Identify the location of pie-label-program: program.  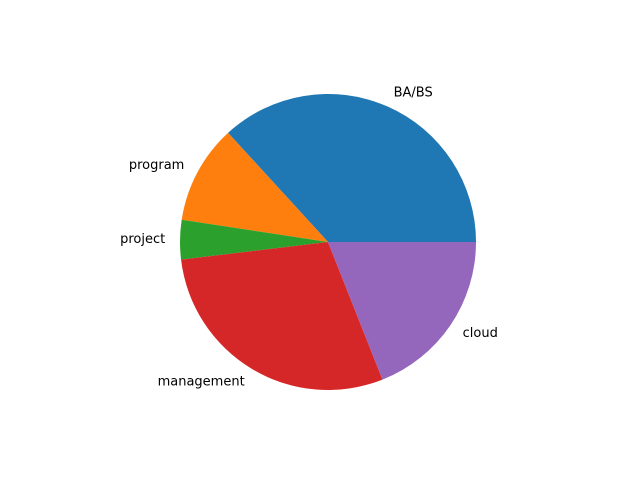
(157, 165).